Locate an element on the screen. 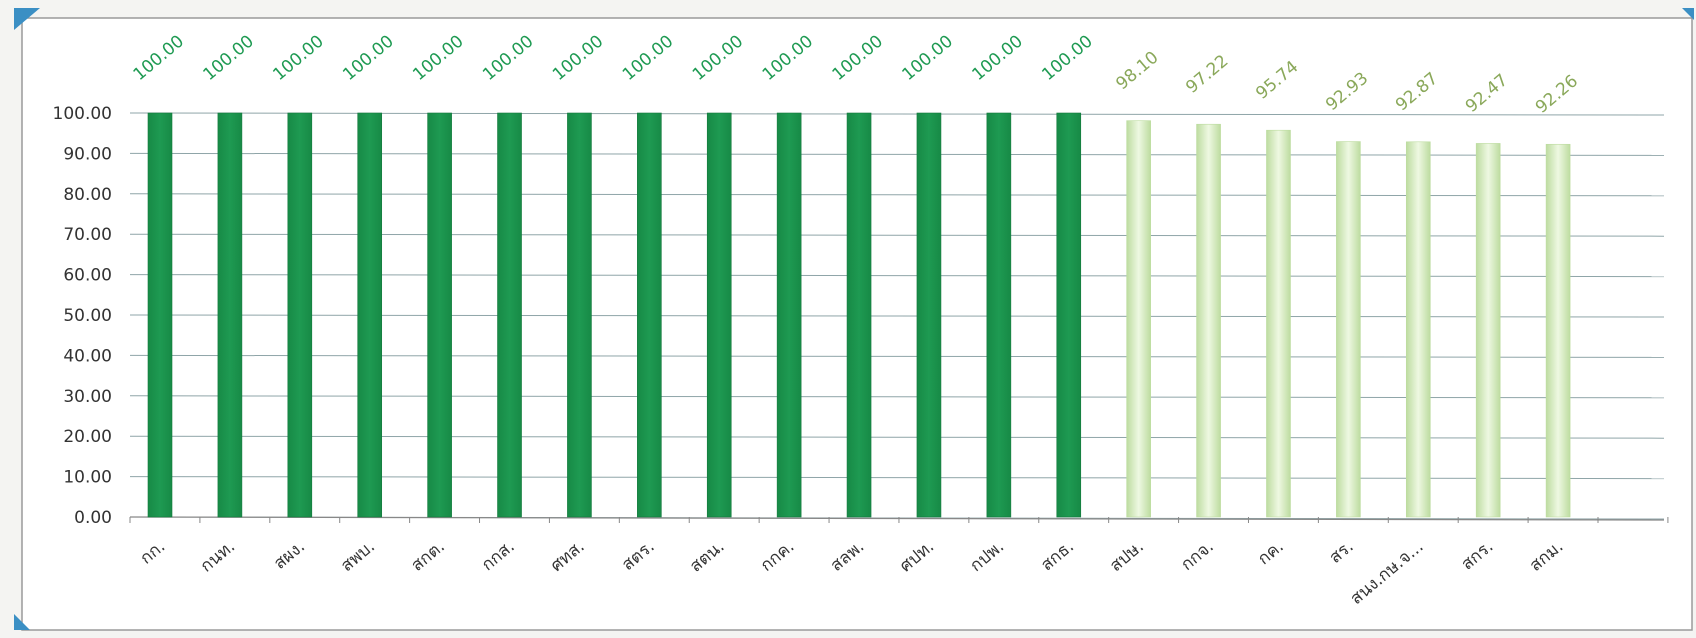 Image resolution: width=1696 pixels, height=638 pixels. bar-สกธ. is located at coordinates (1069, 315).